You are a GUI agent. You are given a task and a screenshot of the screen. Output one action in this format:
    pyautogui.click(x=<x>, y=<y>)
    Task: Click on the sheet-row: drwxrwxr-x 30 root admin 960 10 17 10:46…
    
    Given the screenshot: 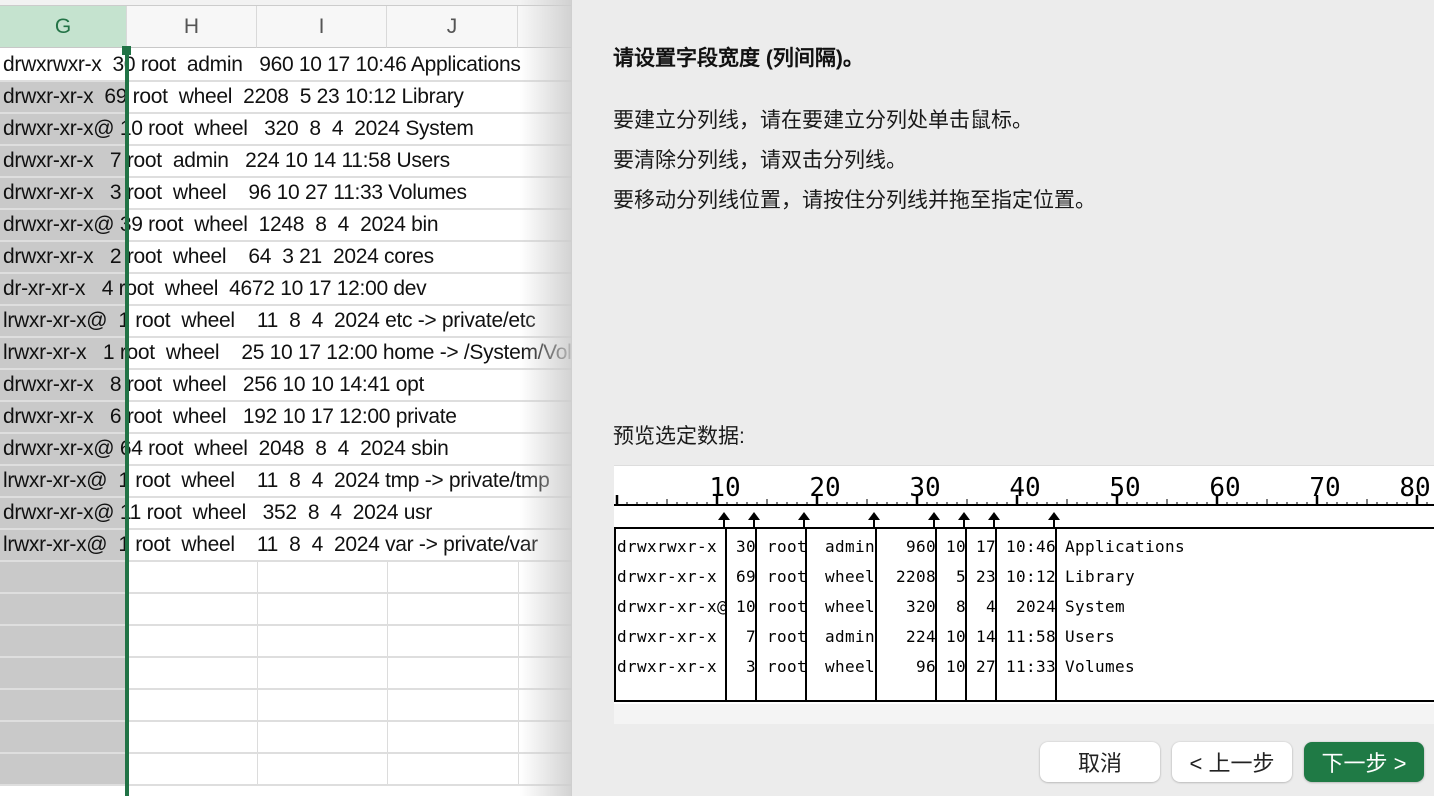 What is the action you would take?
    pyautogui.click(x=285, y=66)
    